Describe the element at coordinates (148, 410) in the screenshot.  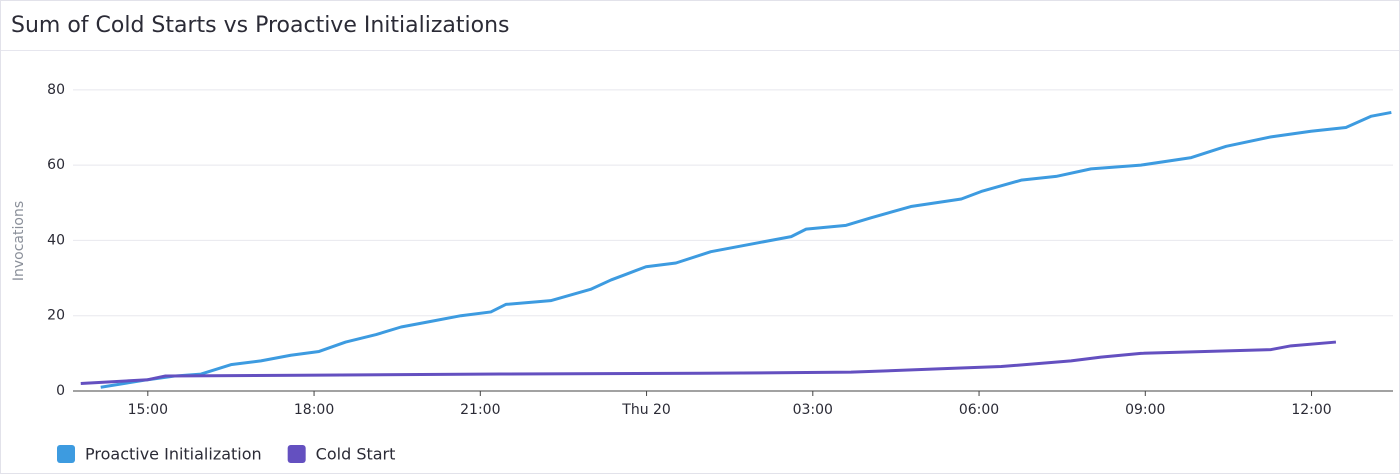
I see `x-tick-label: 15:00` at that location.